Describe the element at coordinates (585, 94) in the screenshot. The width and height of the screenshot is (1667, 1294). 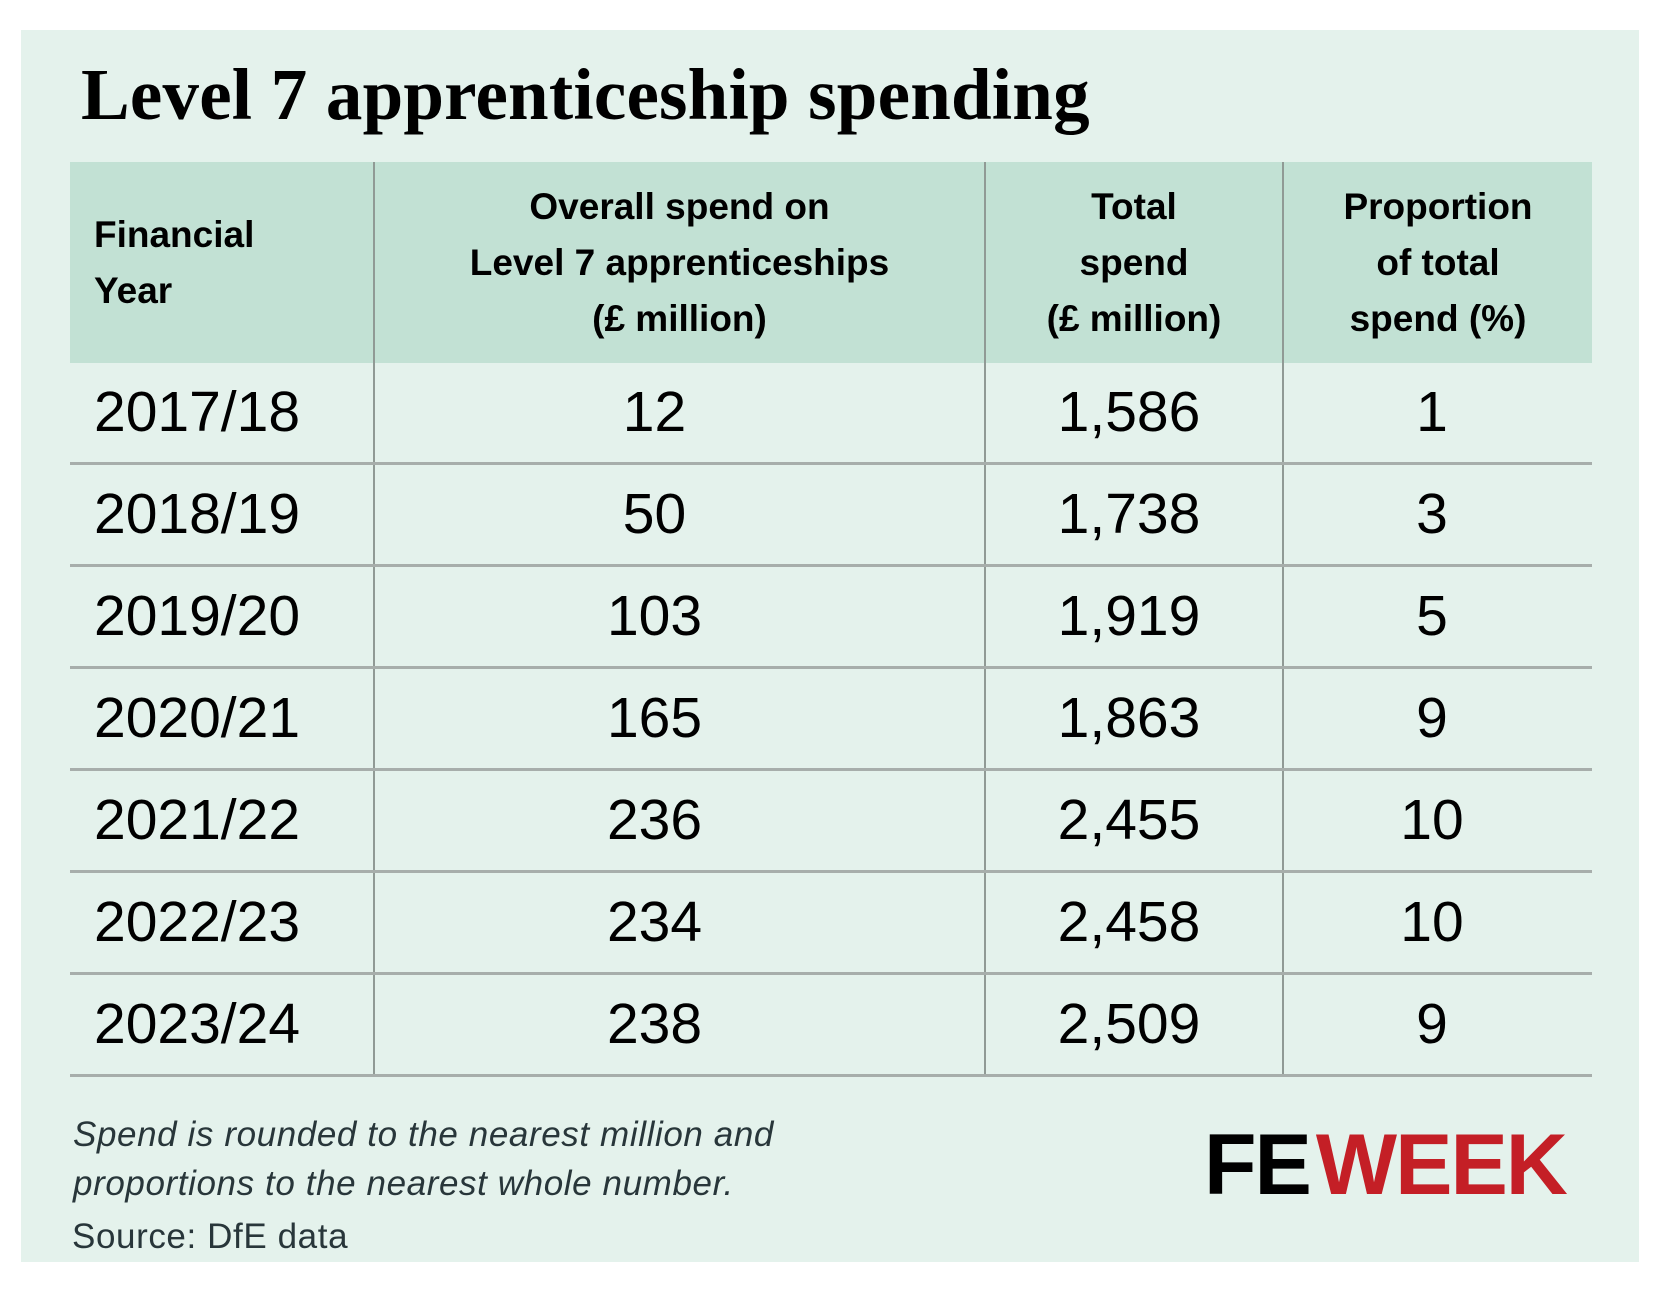
I see `chart-title: Level 7 apprenticeship spending` at that location.